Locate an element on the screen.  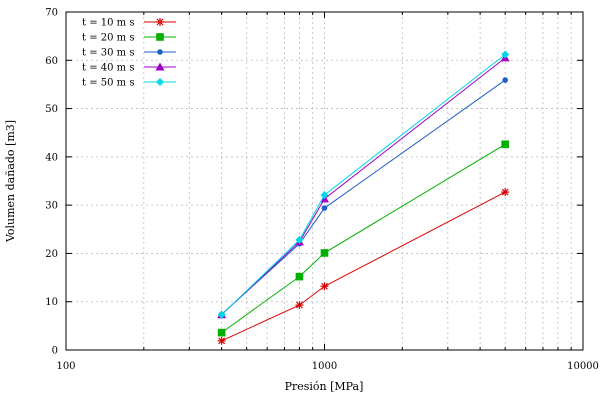
y-tick-label: 40 is located at coordinates (51, 157).